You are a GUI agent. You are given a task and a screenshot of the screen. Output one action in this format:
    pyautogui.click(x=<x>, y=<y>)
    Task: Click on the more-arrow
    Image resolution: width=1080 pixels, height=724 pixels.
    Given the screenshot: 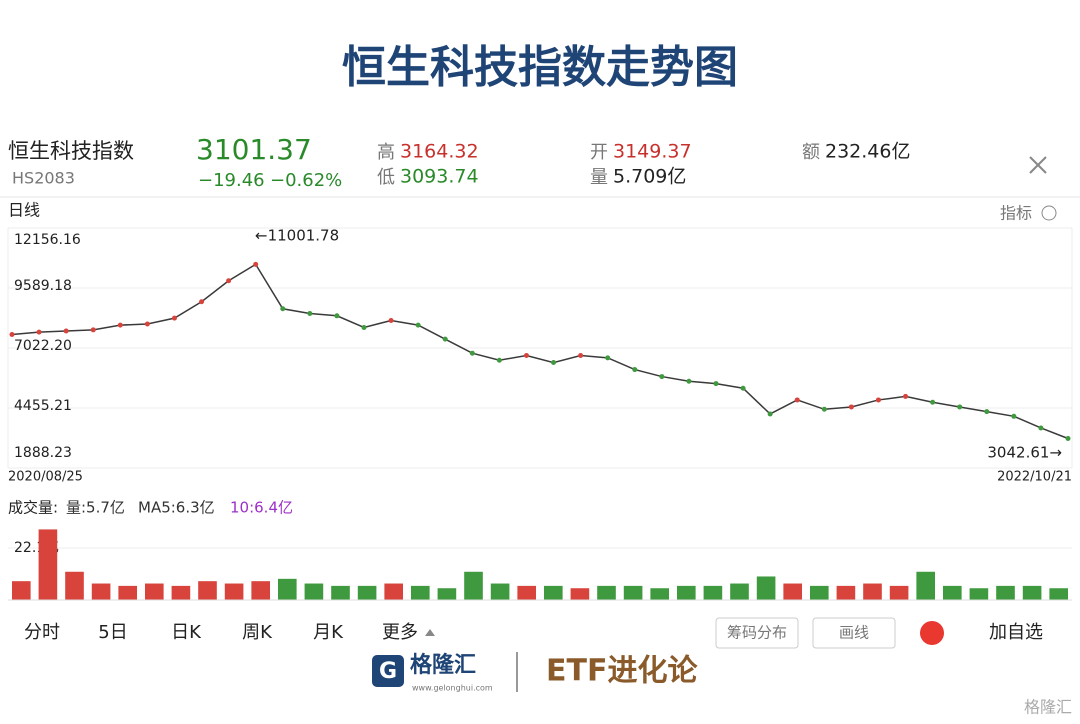 What is the action you would take?
    pyautogui.click(x=430, y=632)
    